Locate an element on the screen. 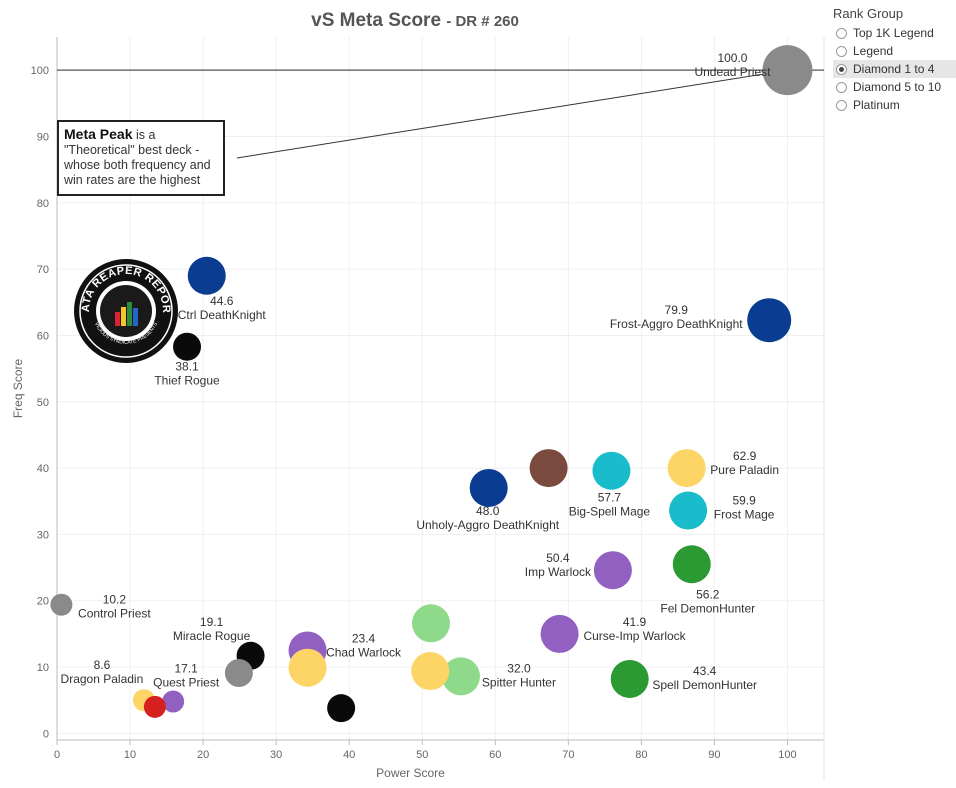 This screenshot has width=956, height=788. point-name-label: Miracle Rogue is located at coordinates (212, 636).